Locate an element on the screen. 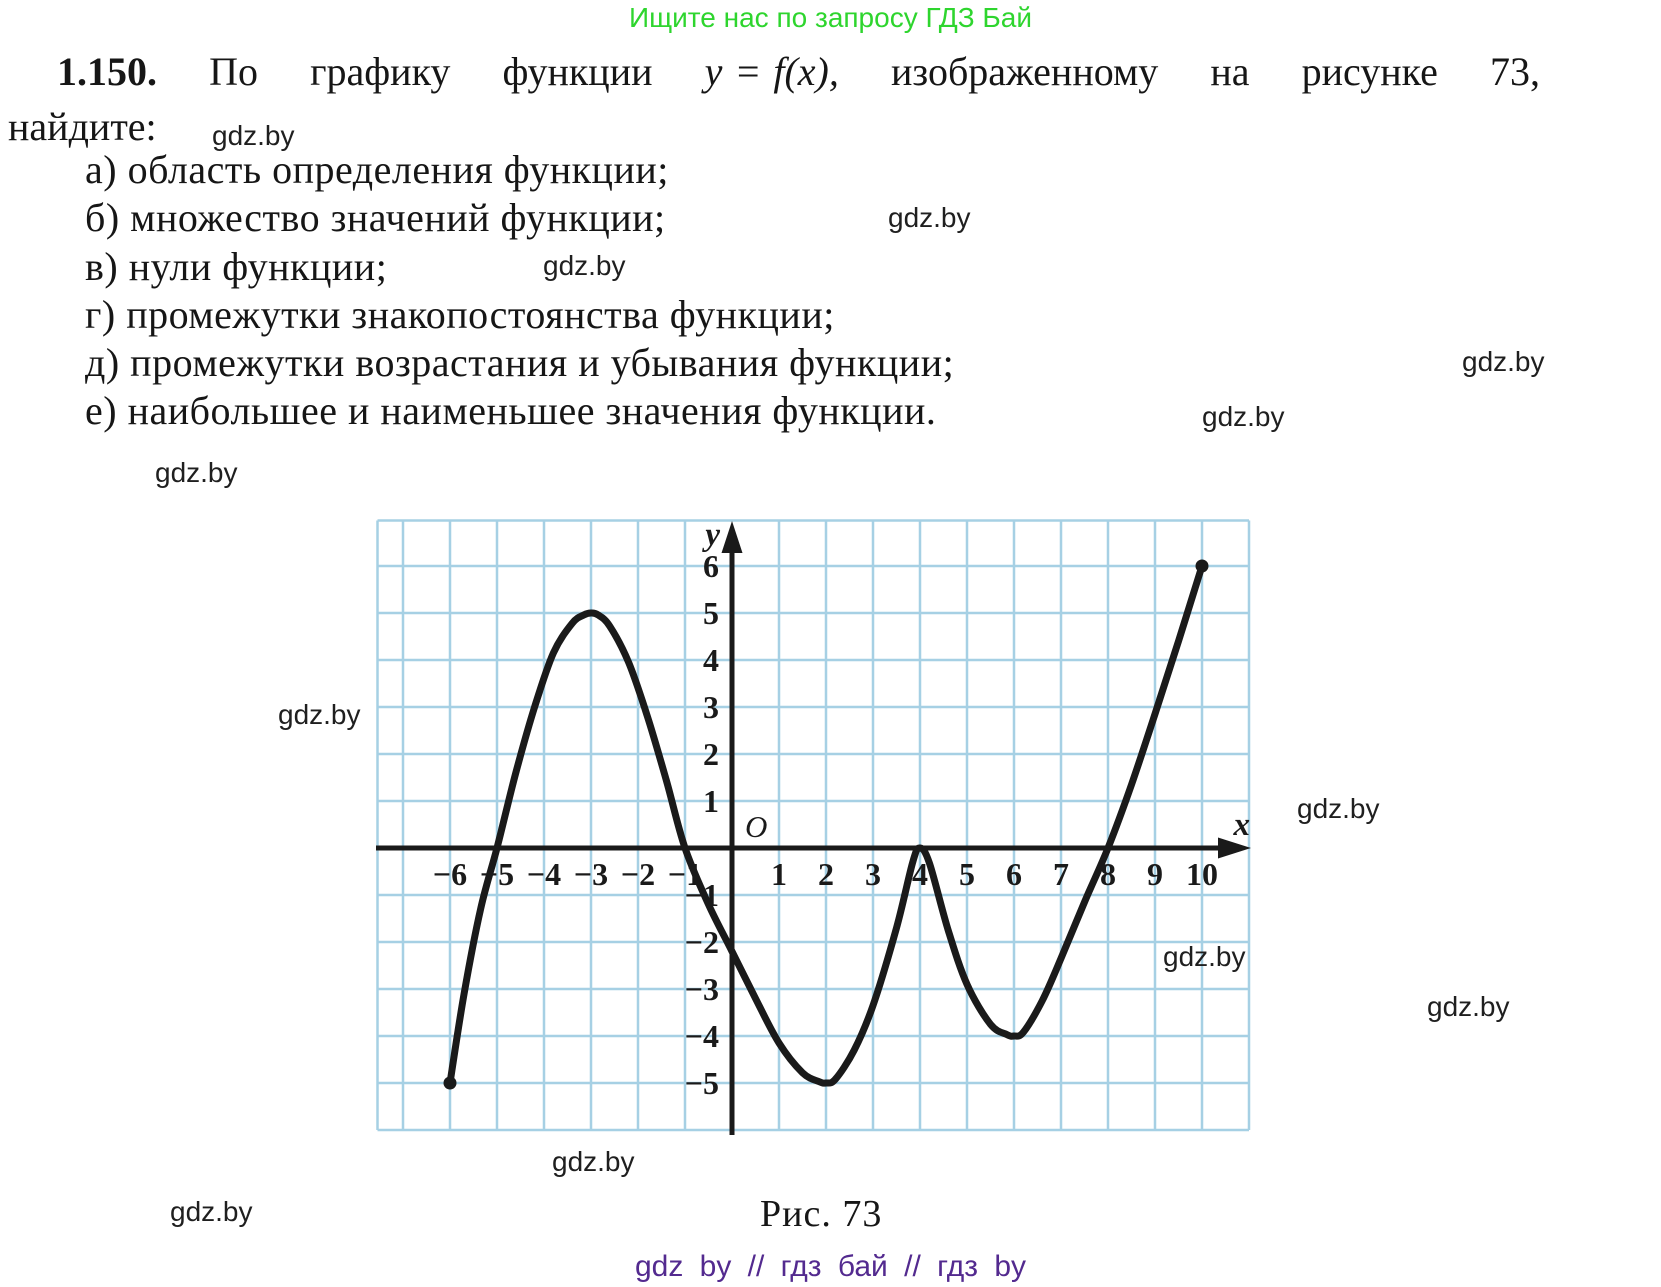 The width and height of the screenshot is (1661, 1287). problem-word: функции is located at coordinates (577, 71).